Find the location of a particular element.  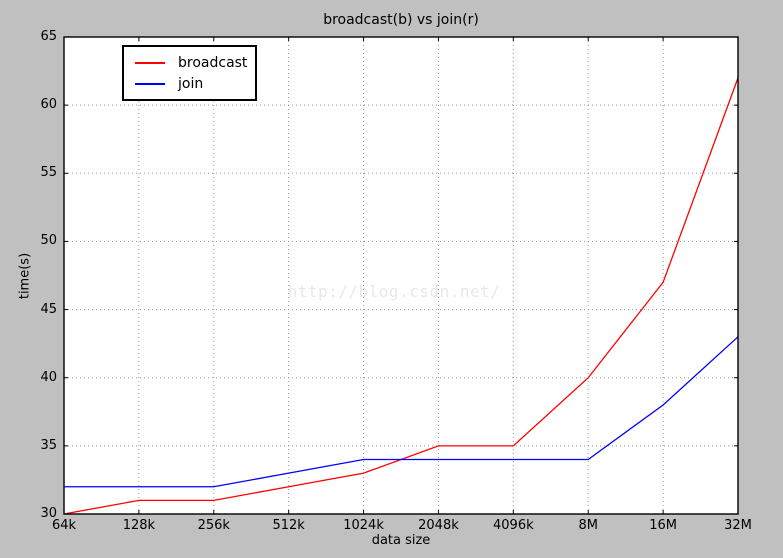

y-tick-label: 65 is located at coordinates (48, 36).